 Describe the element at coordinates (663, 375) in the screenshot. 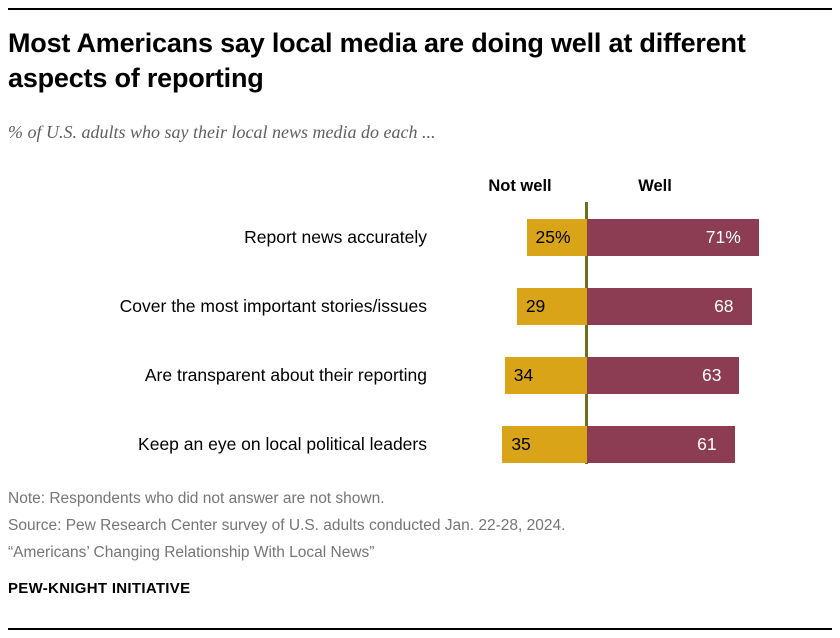

I see `well-bar: 63` at that location.